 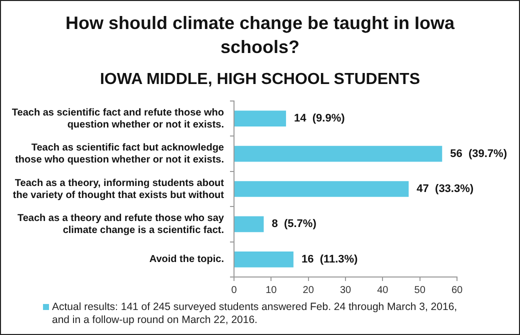 What do you see at coordinates (120, 224) in the screenshot?
I see `y-tick-label: Teach as a theory and refute those who say climate change is a scientific fact.` at bounding box center [120, 224].